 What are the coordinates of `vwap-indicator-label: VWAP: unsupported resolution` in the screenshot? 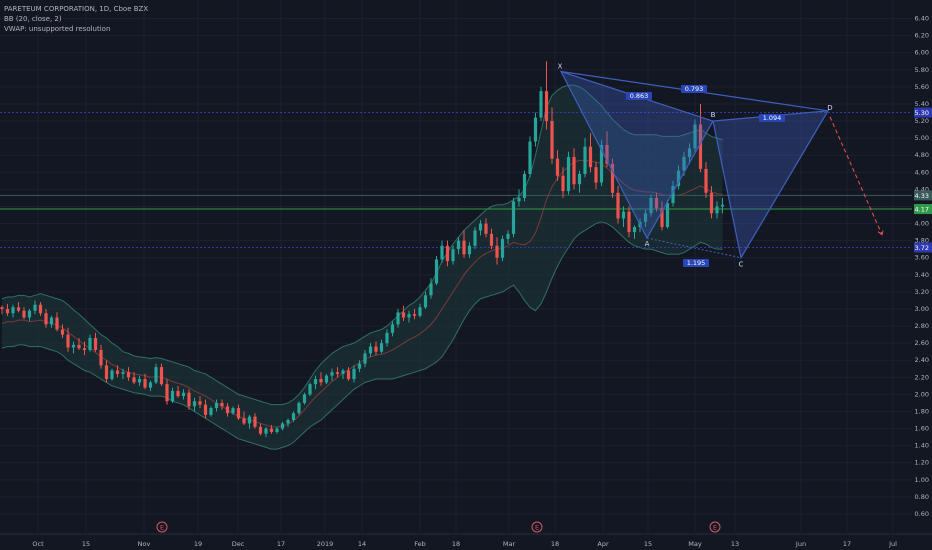 It's located at (57, 29).